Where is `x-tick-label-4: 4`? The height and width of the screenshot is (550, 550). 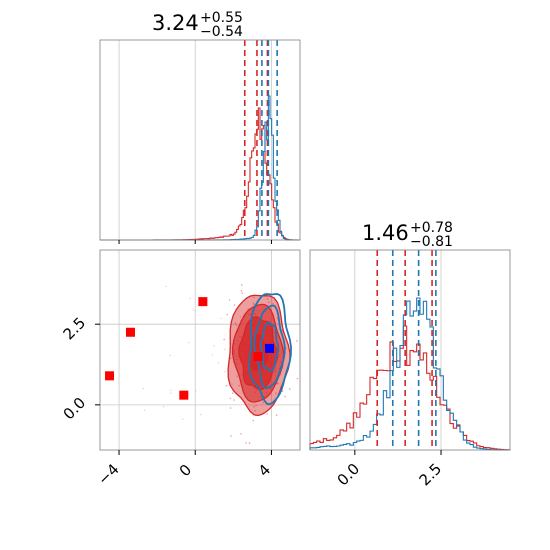
x-tick-label-4: 4 is located at coordinates (264, 470).